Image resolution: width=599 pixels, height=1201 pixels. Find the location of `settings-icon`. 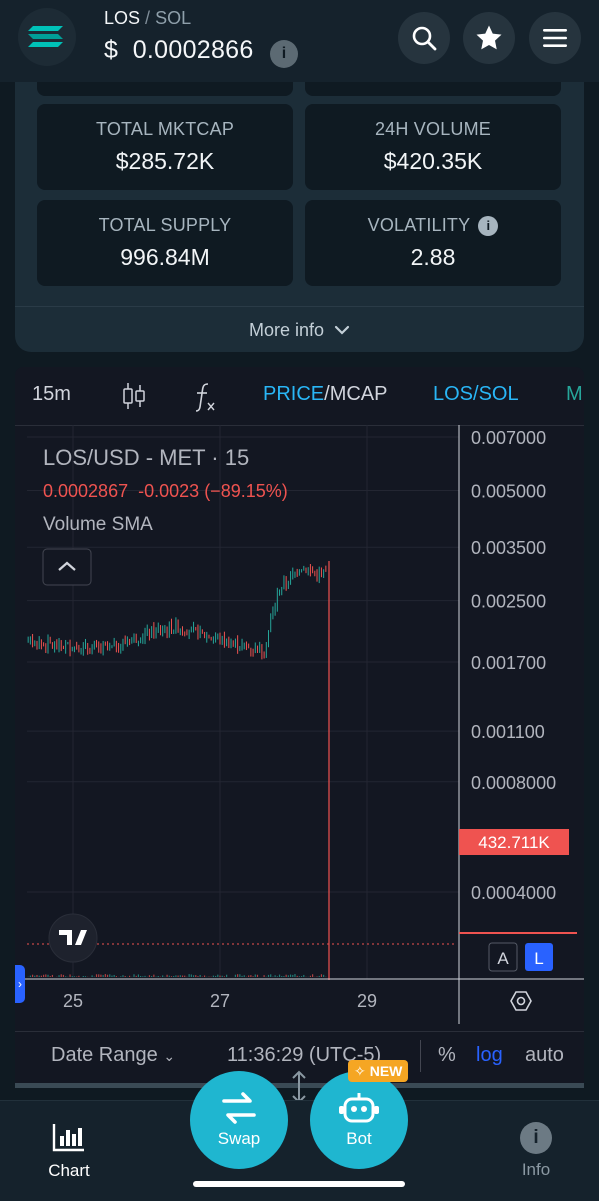

settings-icon is located at coordinates (521, 1001).